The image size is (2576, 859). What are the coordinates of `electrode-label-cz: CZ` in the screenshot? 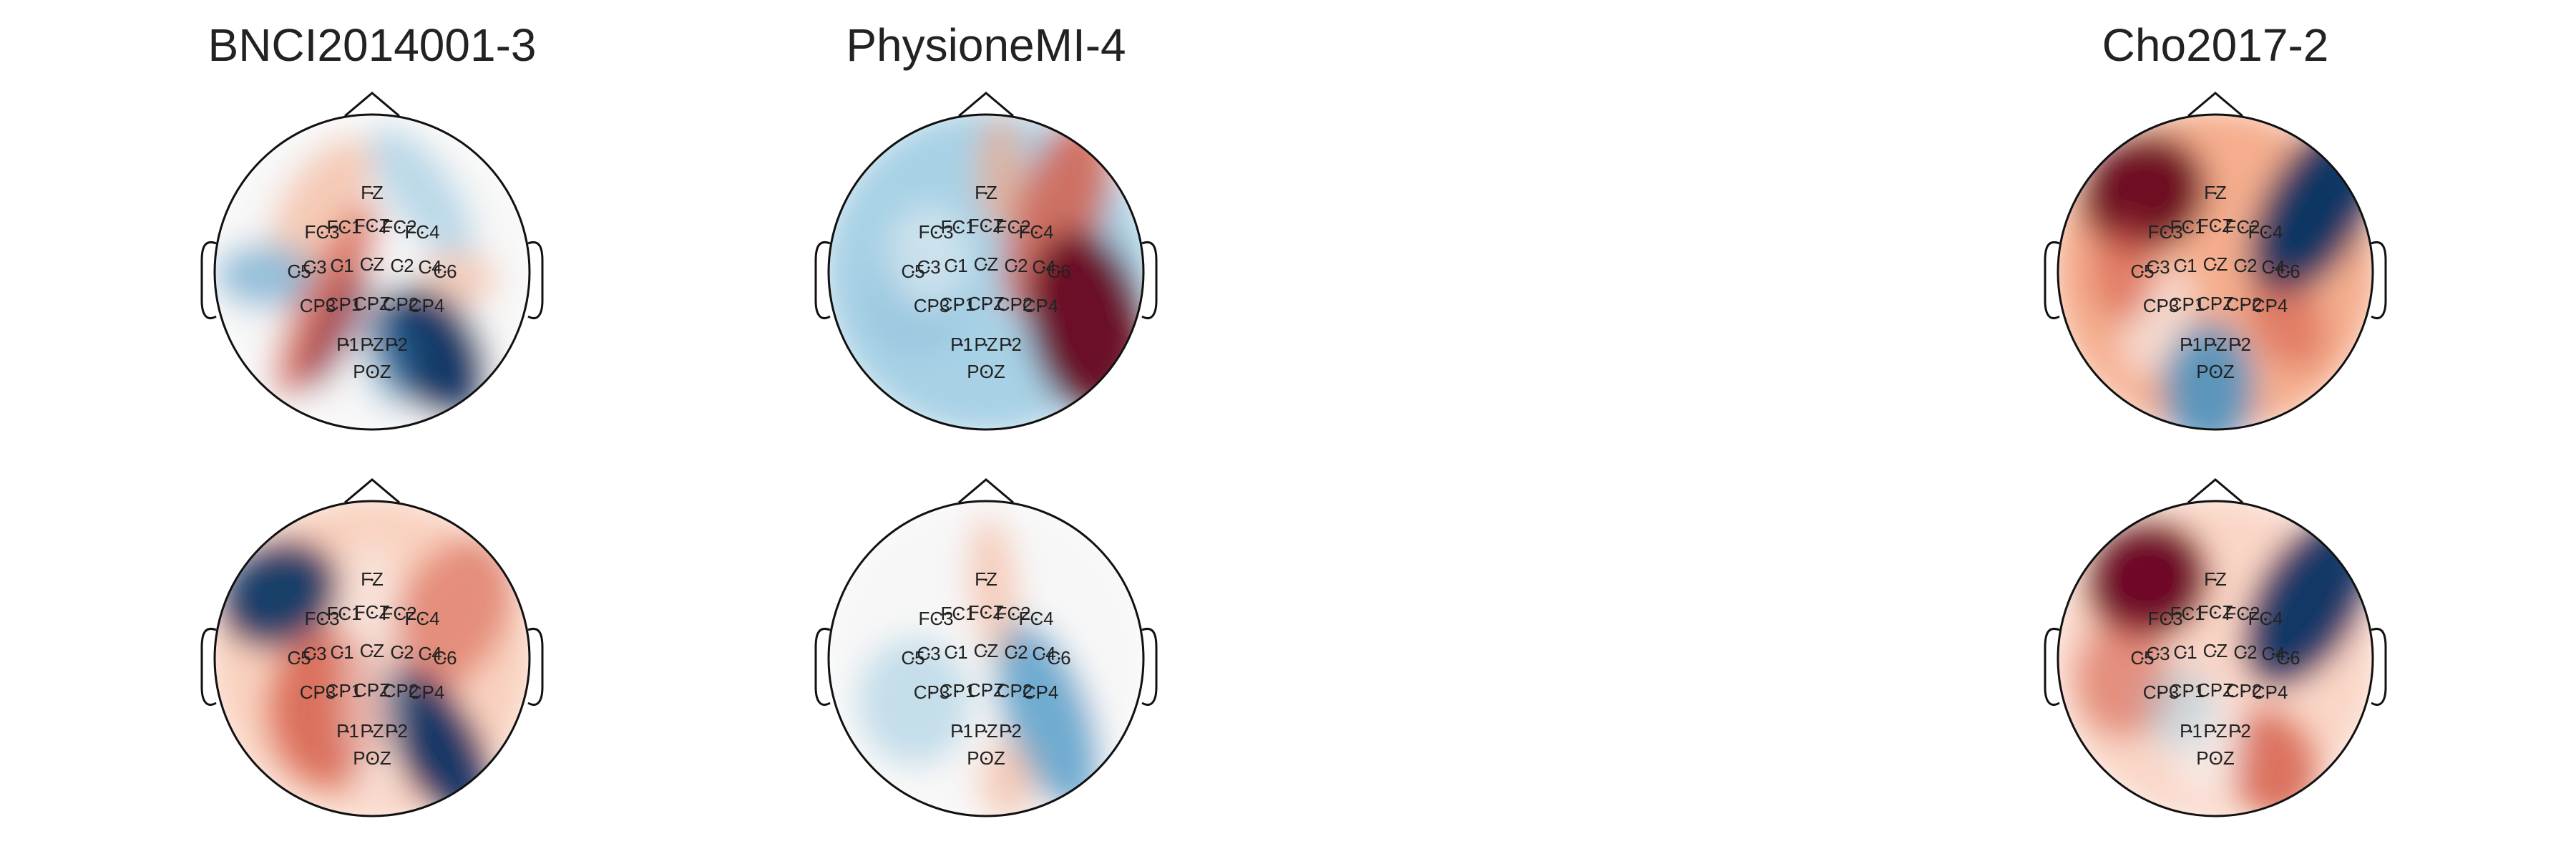 It's located at (2215, 264).